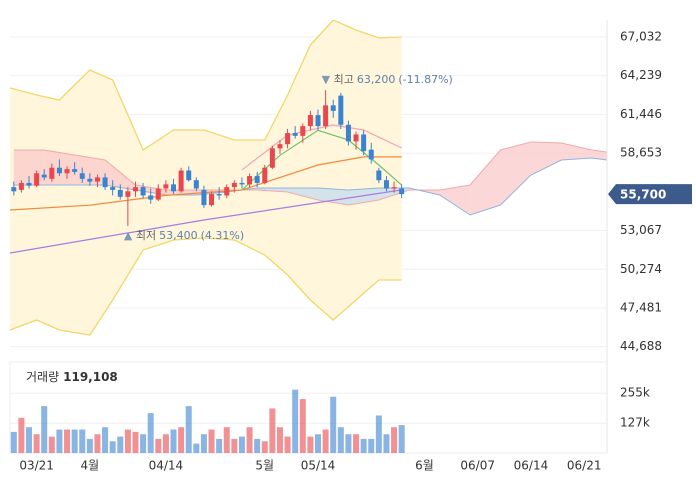  Describe the element at coordinates (376, 79) in the screenshot. I see `annotation-value: 63,200` at that location.